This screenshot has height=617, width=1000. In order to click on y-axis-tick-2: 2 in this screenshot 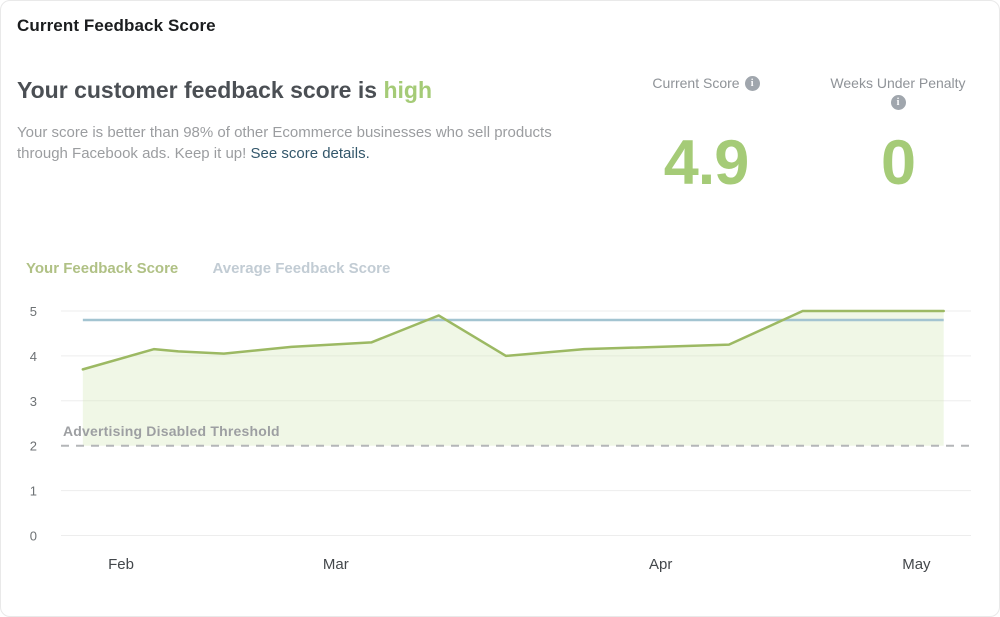, I will do `click(33, 446)`.